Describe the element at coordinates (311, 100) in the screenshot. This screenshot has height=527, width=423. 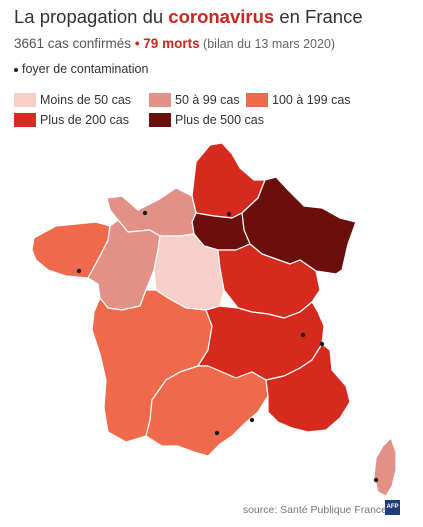
I see `legend-label: 100 à 199 cas` at that location.